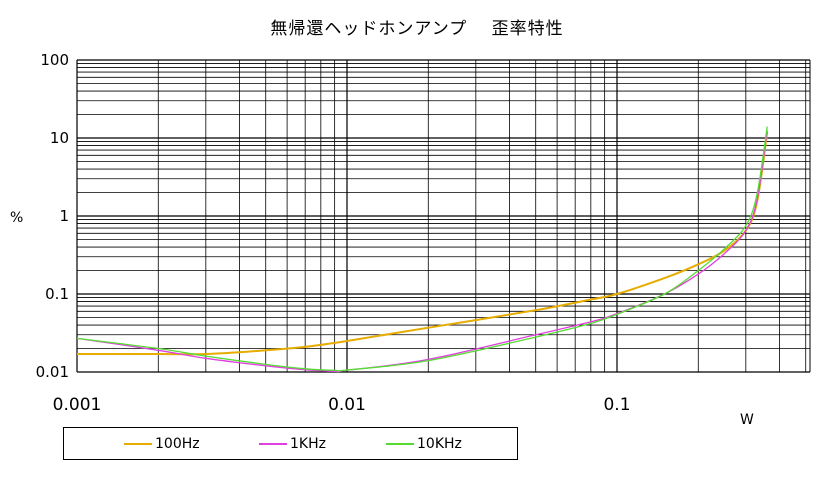  I want to click on legend-item-10khz: 10KHz, so click(424, 444).